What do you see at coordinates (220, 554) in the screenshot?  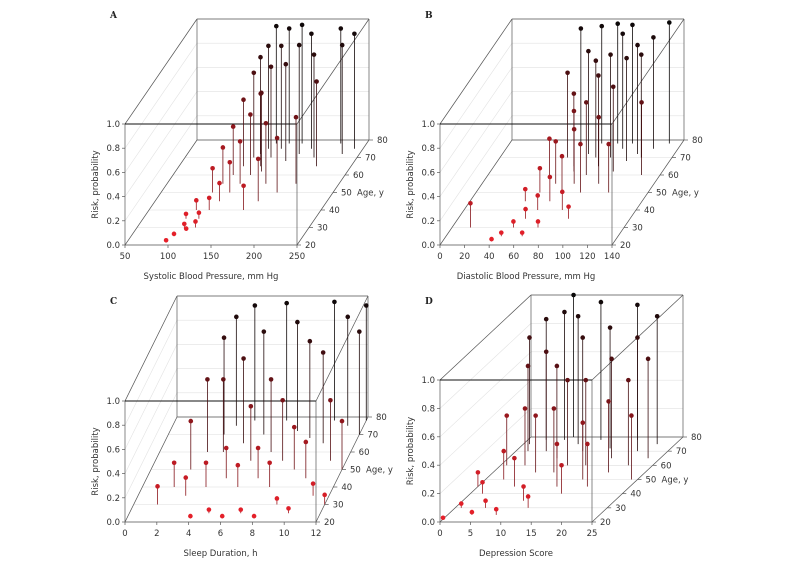 I see `x-axis-label: Sleep Duration, h` at bounding box center [220, 554].